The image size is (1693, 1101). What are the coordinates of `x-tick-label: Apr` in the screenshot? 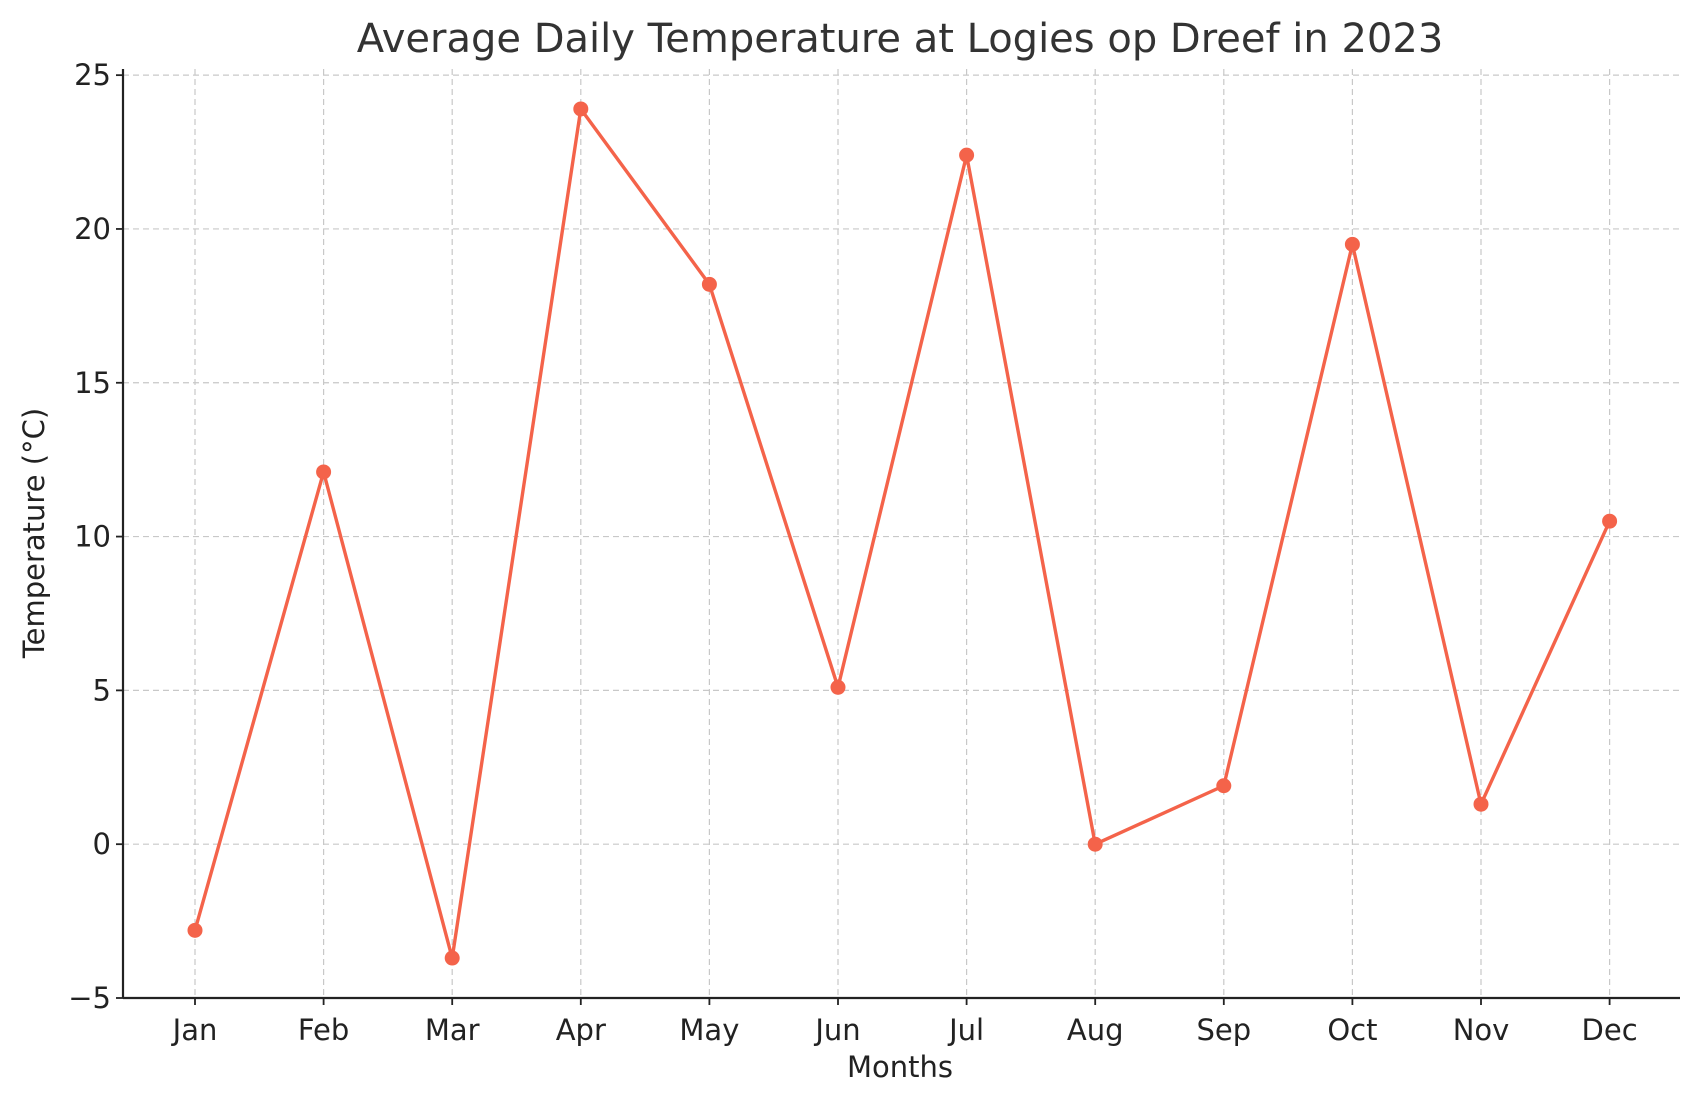 It's located at (581, 1030).